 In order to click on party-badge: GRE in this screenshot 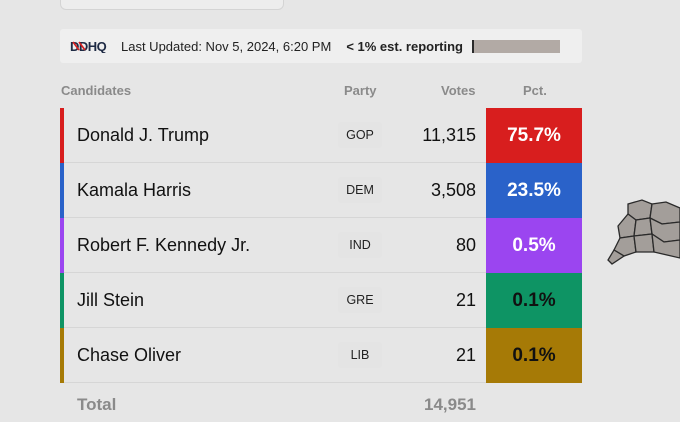, I will do `click(360, 300)`.